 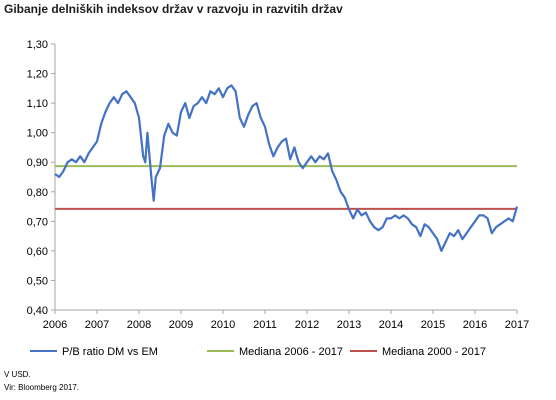 I want to click on x-tick-label: 2014, so click(x=391, y=325).